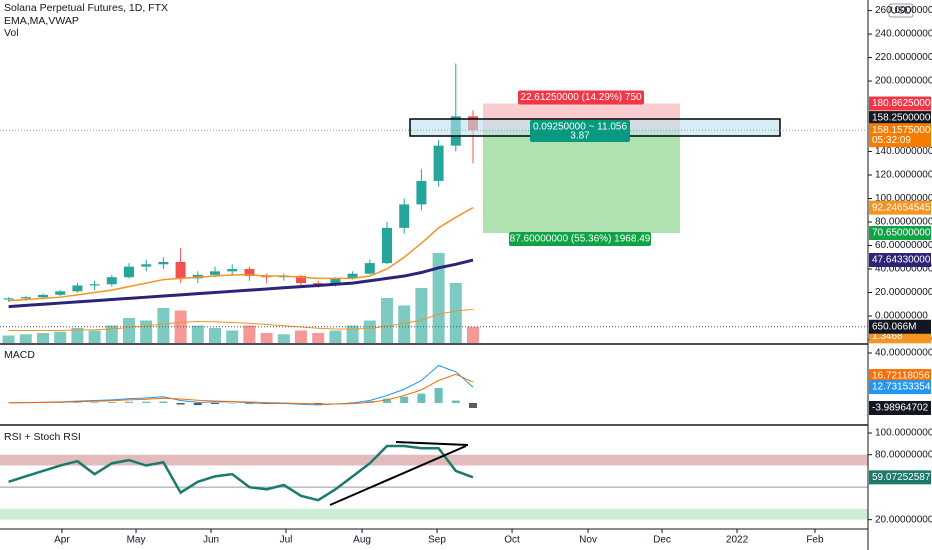 The height and width of the screenshot is (550, 932). I want to click on volume-ma-line, so click(241, 319).